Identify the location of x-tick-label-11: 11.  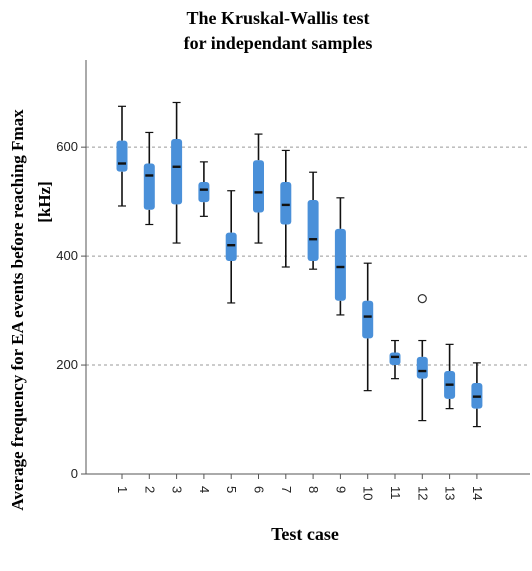
(395, 493).